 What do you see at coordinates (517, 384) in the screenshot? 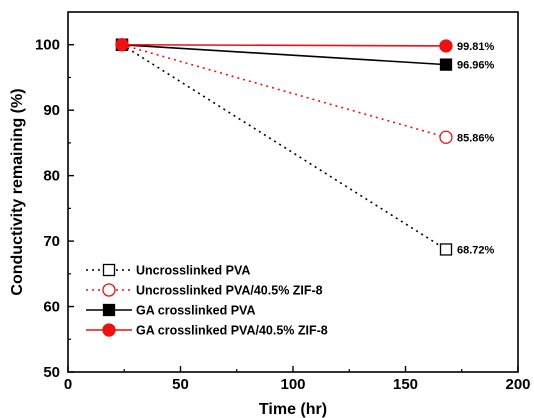
I see `x-tick-label: 200` at bounding box center [517, 384].